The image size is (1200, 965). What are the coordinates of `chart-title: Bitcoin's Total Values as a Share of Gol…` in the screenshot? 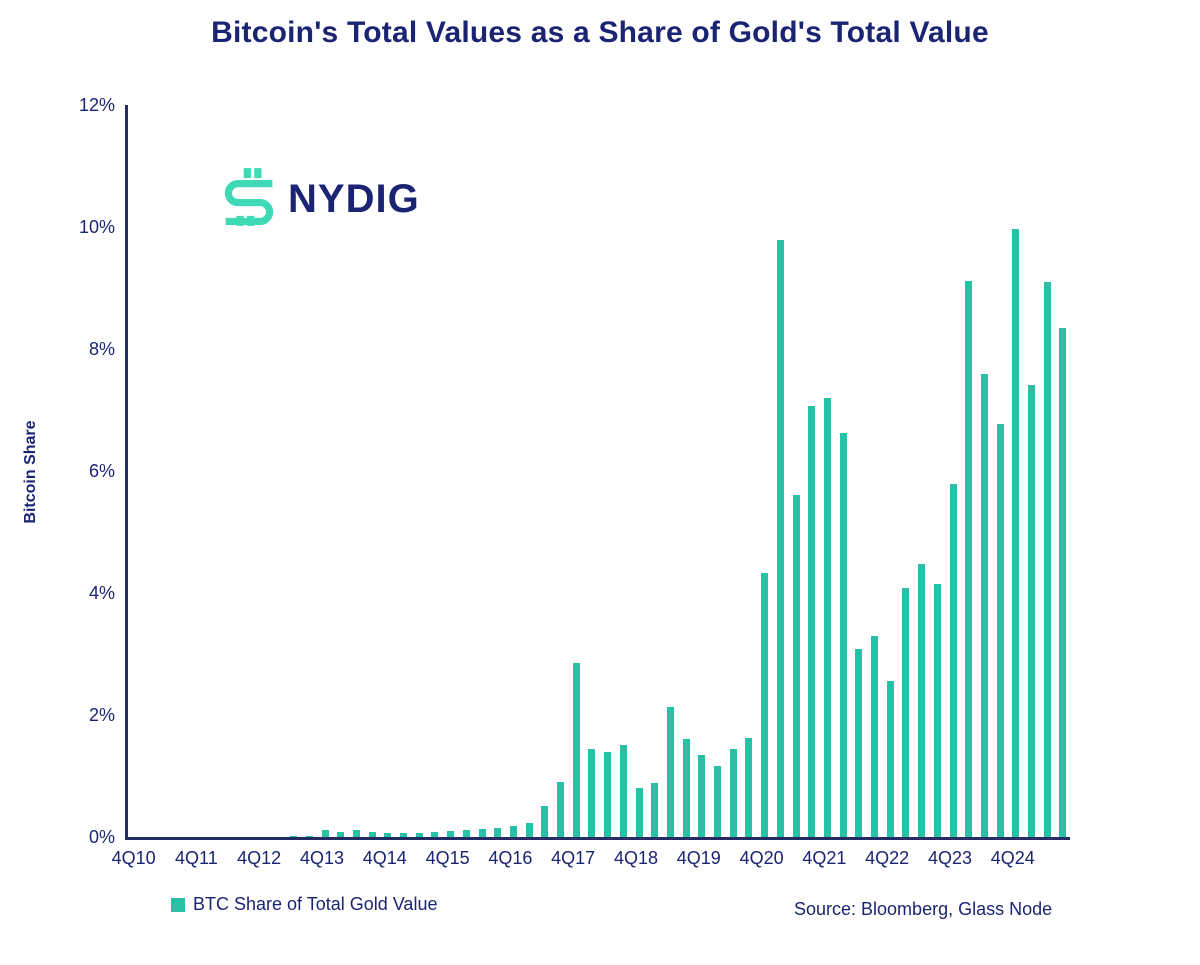 It's located at (600, 32).